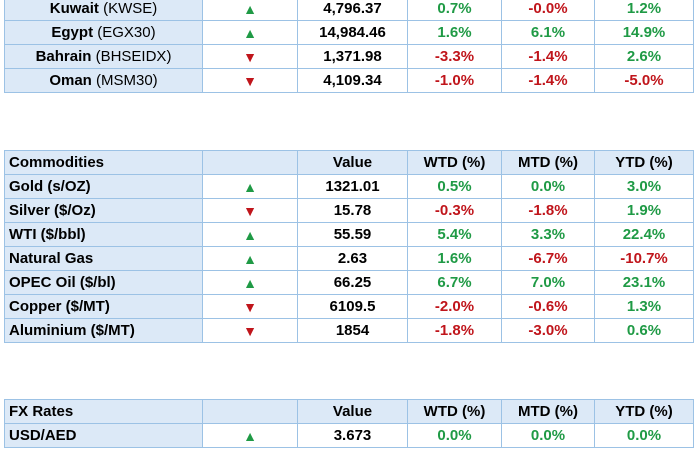 This screenshot has width=700, height=450. Describe the element at coordinates (43, 435) in the screenshot. I see `row-label: USD/AED` at that location.